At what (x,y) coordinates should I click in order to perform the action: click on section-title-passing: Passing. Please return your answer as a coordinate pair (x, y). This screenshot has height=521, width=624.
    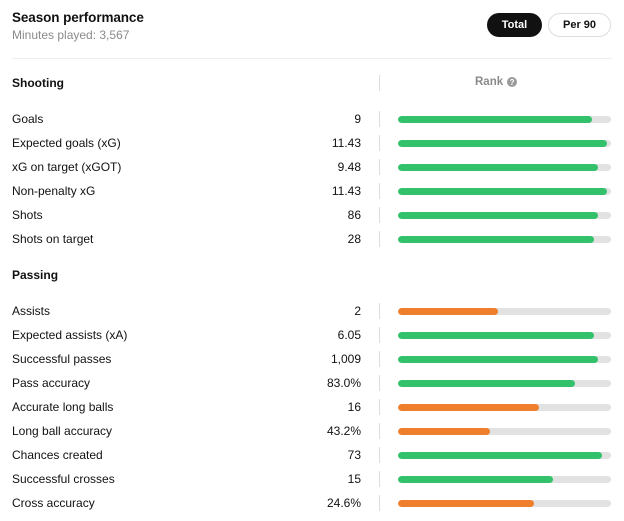
    Looking at the image, I should click on (35, 275).